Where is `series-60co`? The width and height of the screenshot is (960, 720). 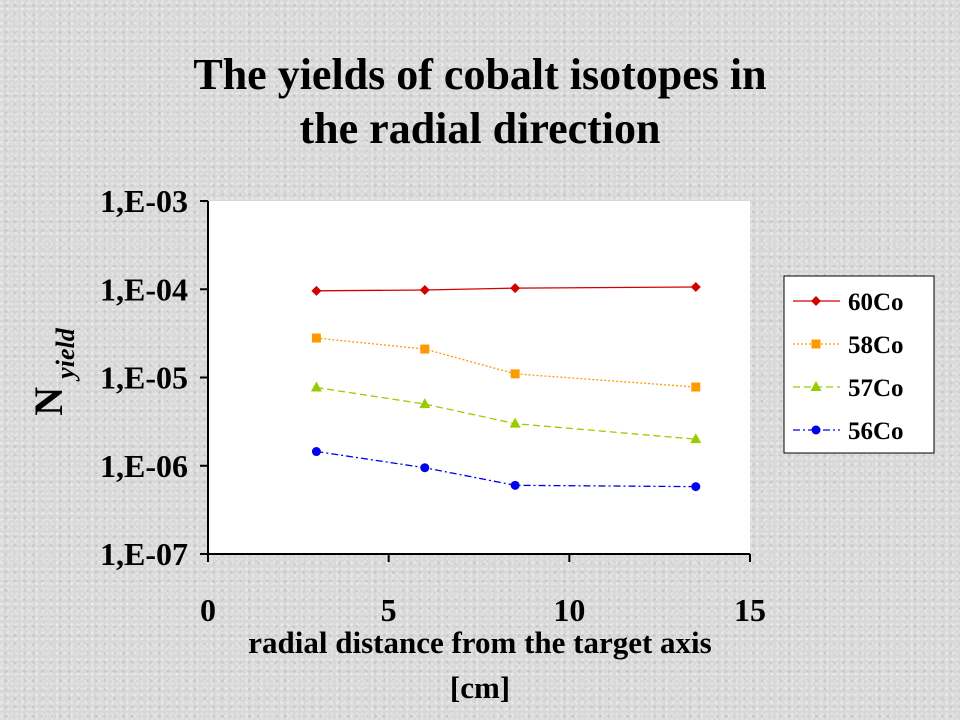
series-60co is located at coordinates (506, 289).